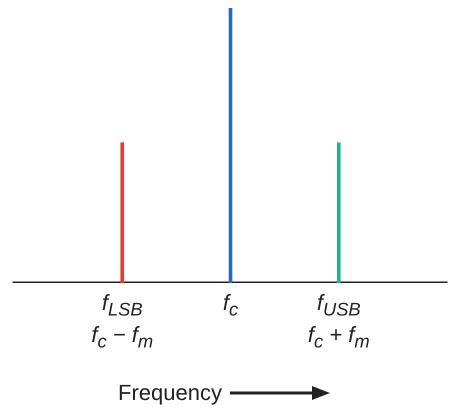 This screenshot has width=451, height=417. I want to click on x-tick-label: f$_{c}$, so click(231, 306).